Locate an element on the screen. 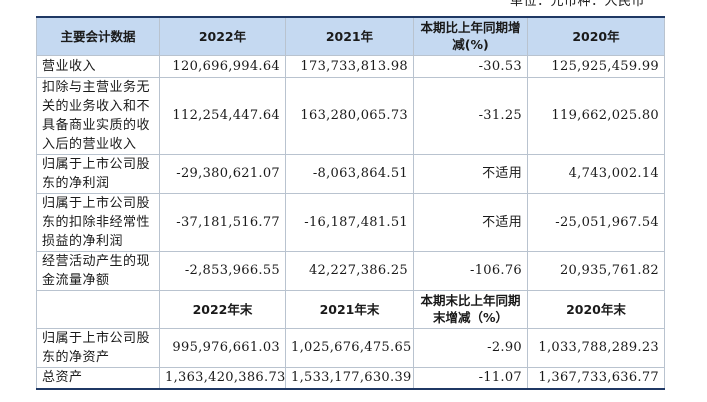 This screenshot has height=402, width=707. value-cell: 1,363,420,386.73 is located at coordinates (222, 378).